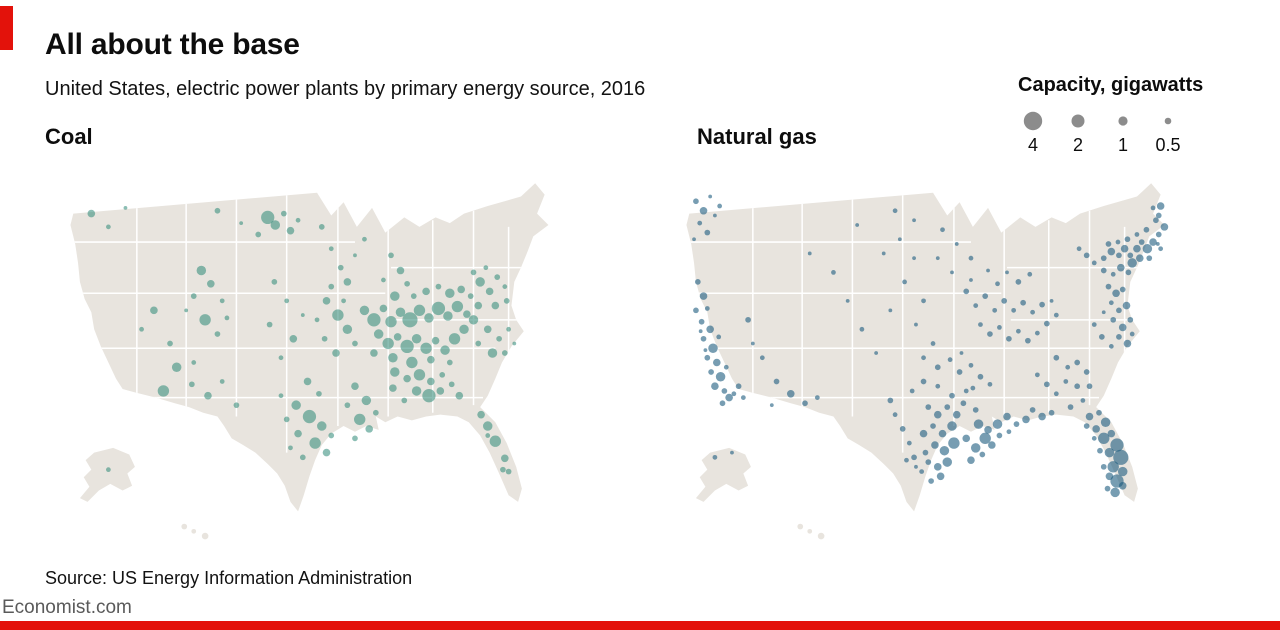 The height and width of the screenshot is (630, 1280). I want to click on hawaii-islands, so click(184, 526).